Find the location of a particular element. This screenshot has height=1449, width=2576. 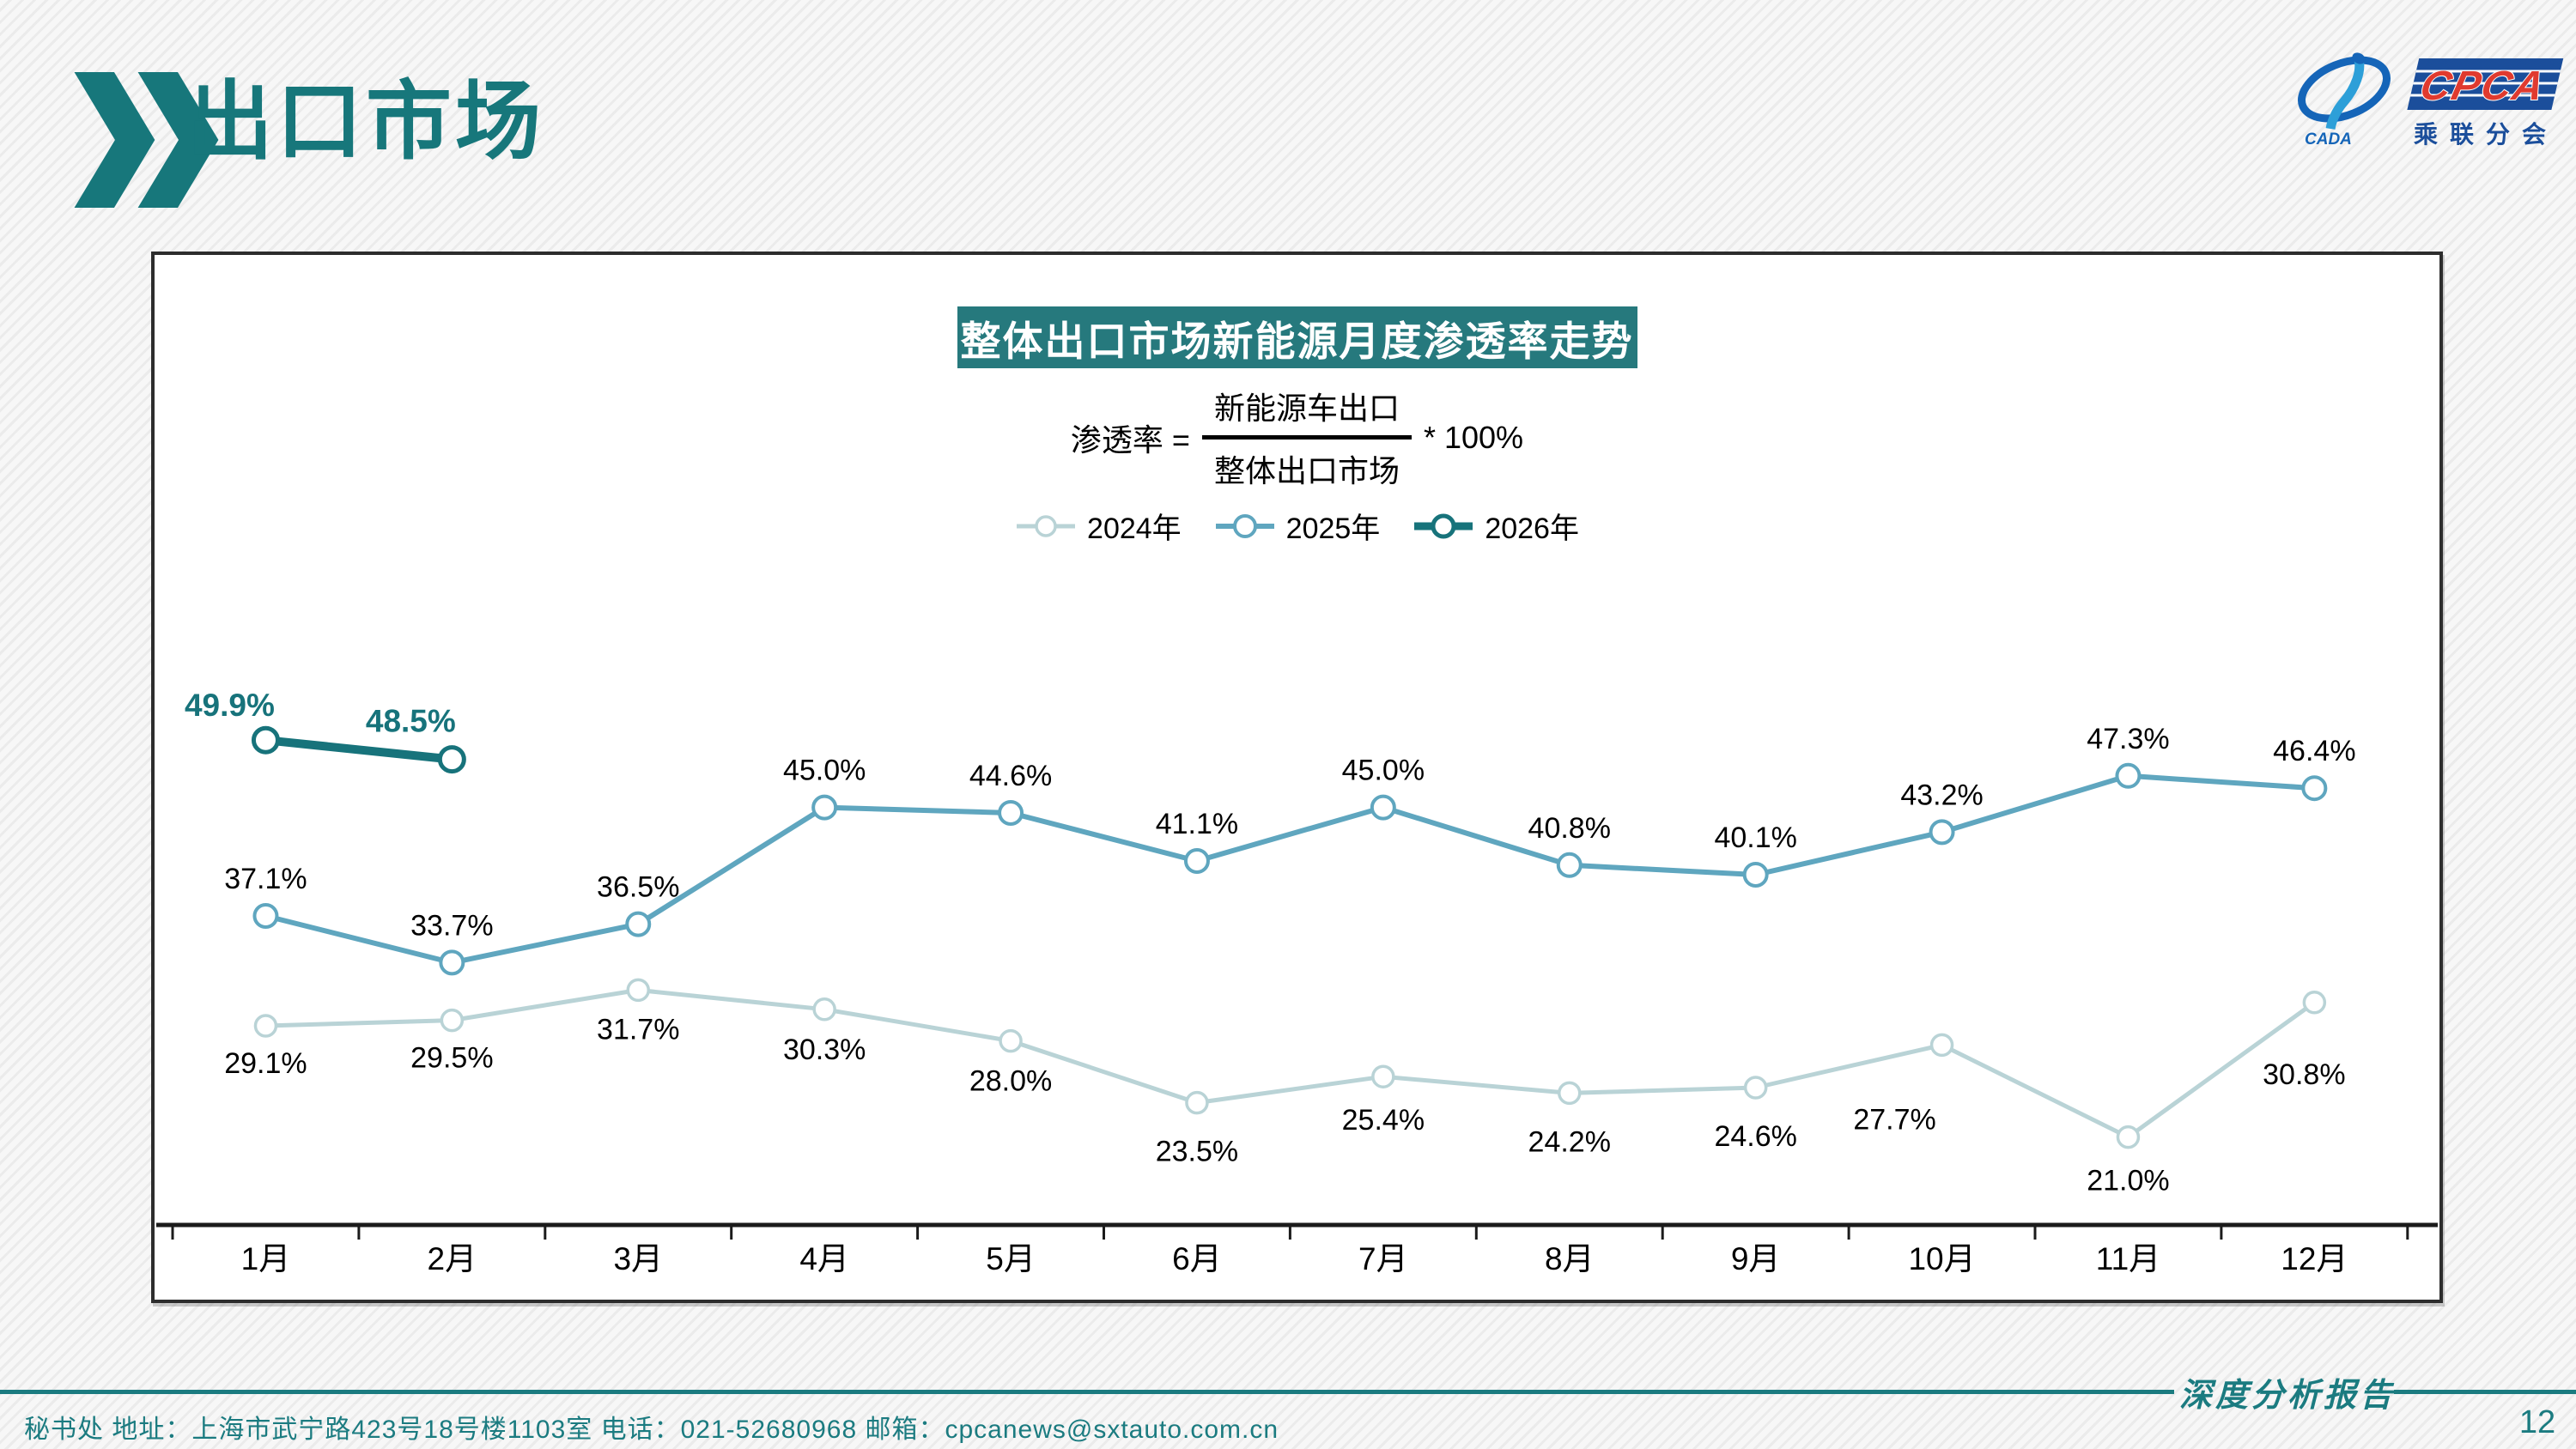

data-label-2026年: 48.5% is located at coordinates (411, 721).